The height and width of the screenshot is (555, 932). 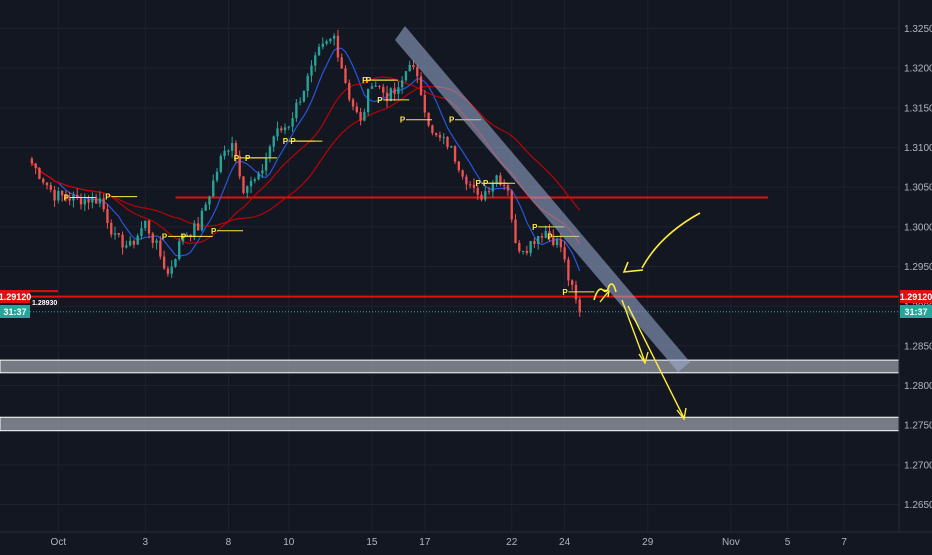 I want to click on time-tick-label: 7, so click(x=844, y=542).